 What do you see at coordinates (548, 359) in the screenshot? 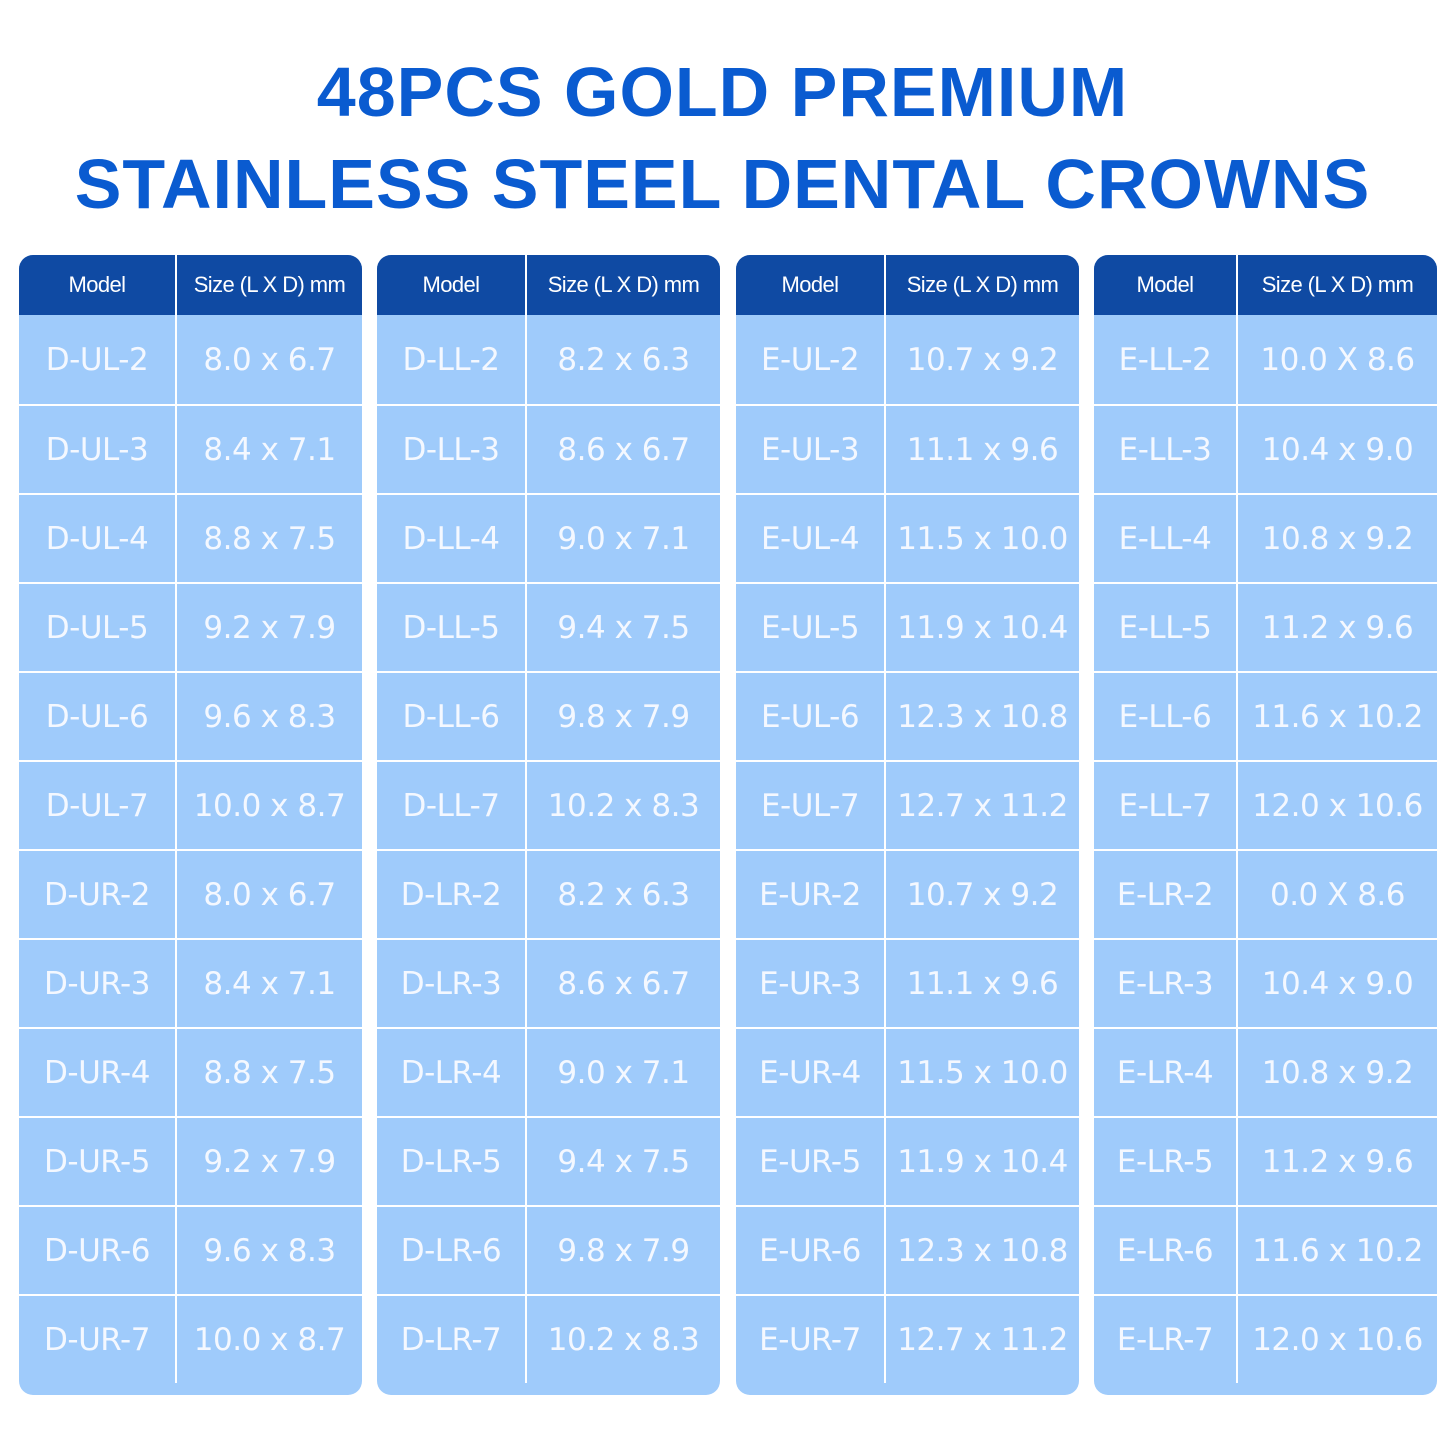
I see `table-row: D-LL-2 8.2 x 6.3` at bounding box center [548, 359].